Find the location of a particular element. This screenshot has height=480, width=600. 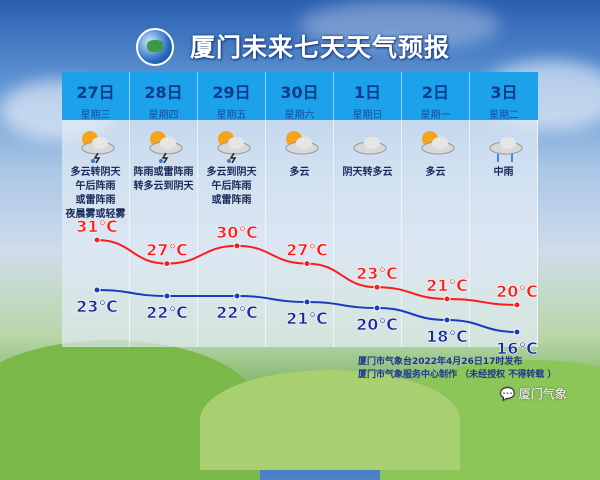

day-column: 阴天转多云 is located at coordinates (368, 233).